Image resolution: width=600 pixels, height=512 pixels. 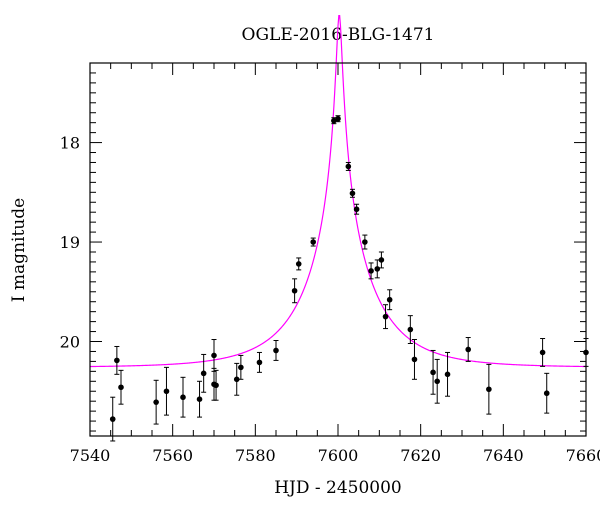 What do you see at coordinates (583, 455) in the screenshot?
I see `x-tick-label: 7660` at bounding box center [583, 455].